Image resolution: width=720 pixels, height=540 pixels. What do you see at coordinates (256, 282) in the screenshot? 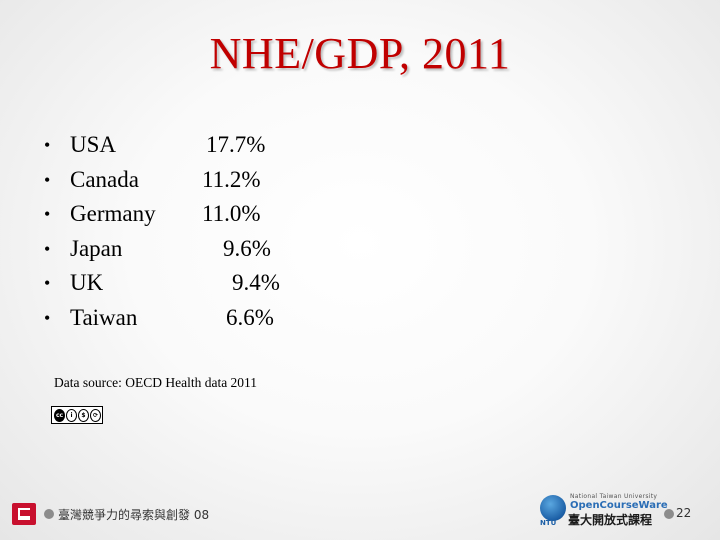
I see `country-value: 9.4%` at bounding box center [256, 282].